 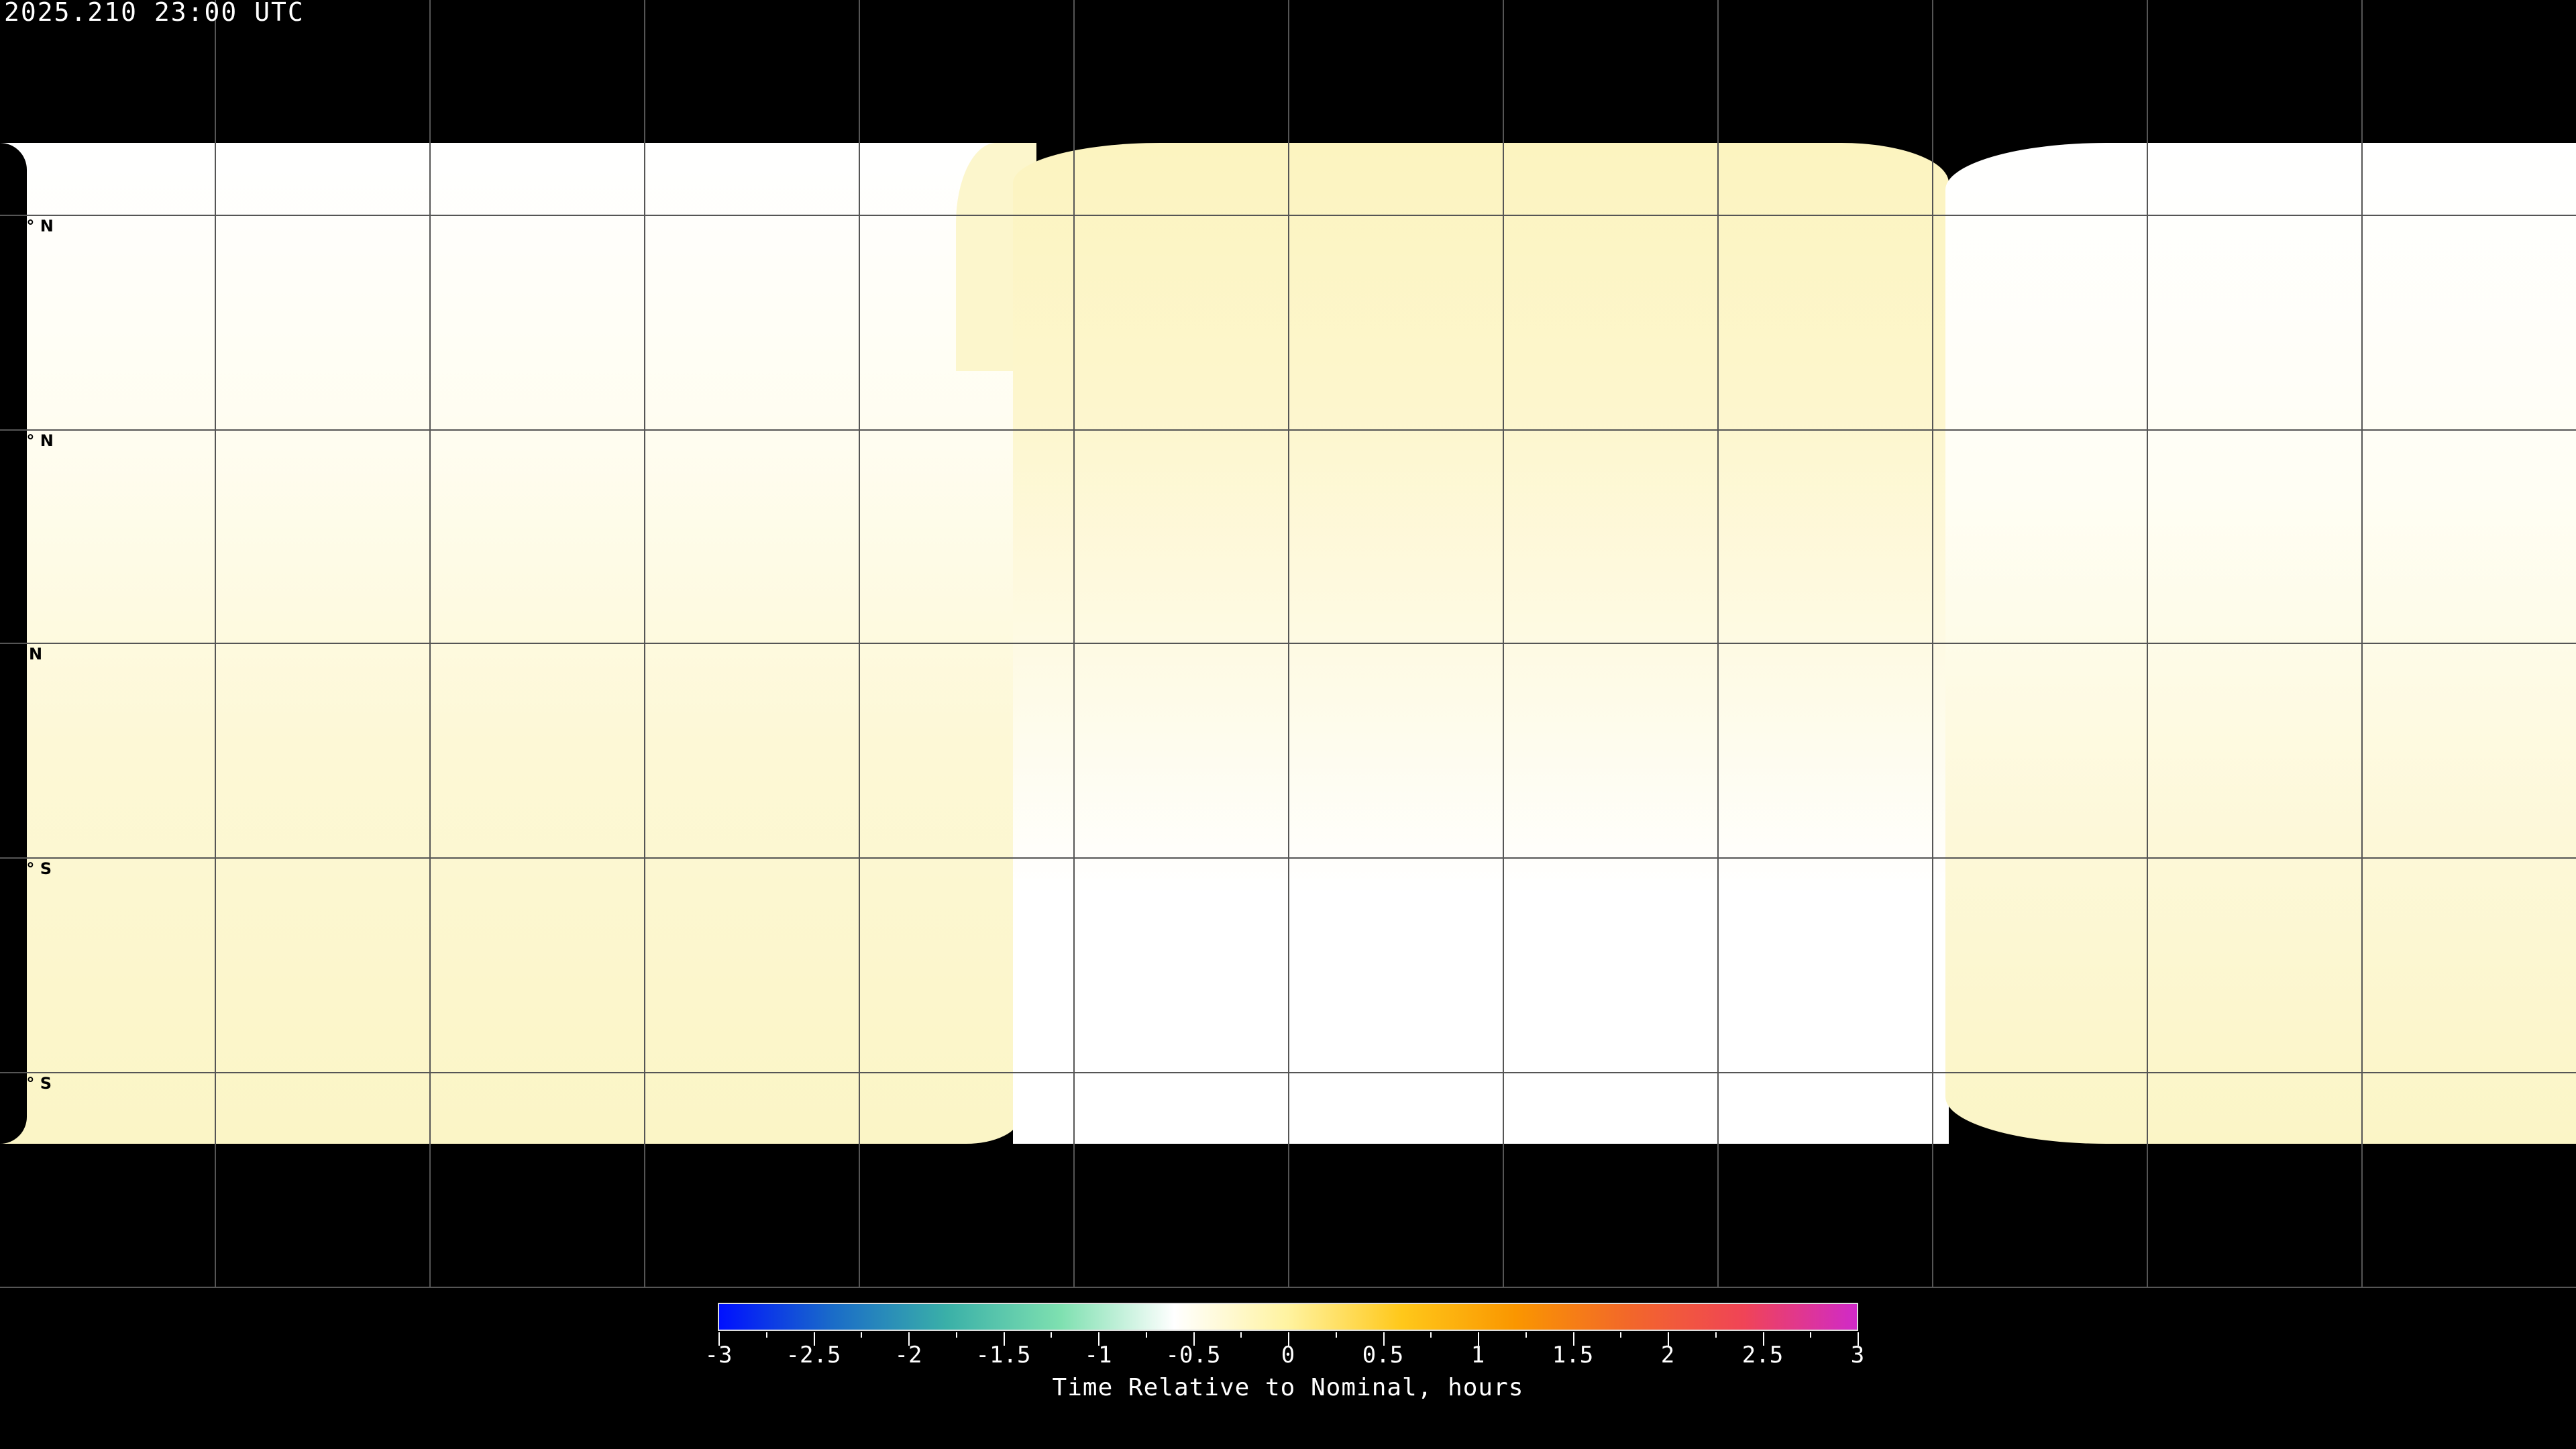 I want to click on lat-label-30s: 30° S, so click(x=28, y=868).